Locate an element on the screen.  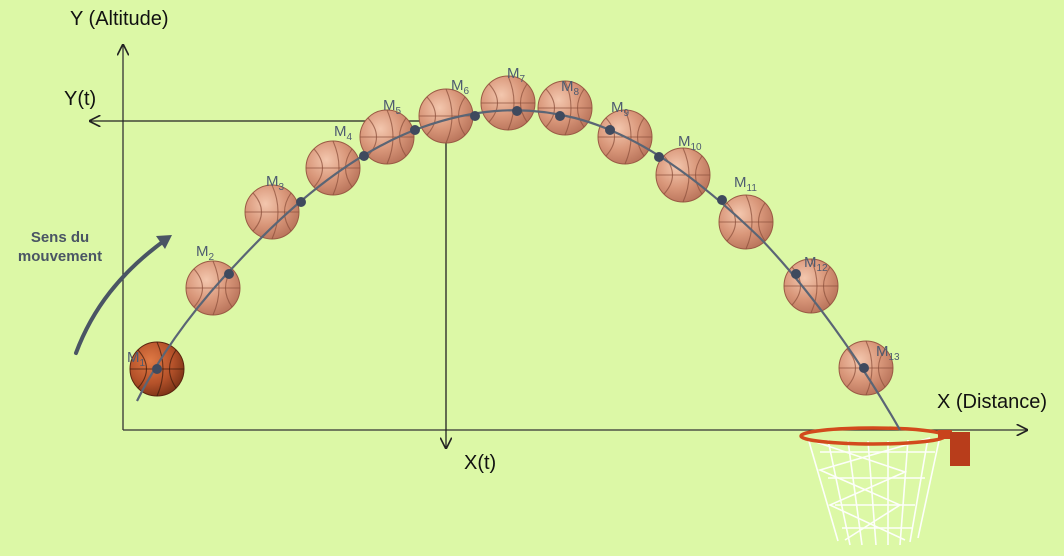
point-label: M12 is located at coordinates (816, 264).